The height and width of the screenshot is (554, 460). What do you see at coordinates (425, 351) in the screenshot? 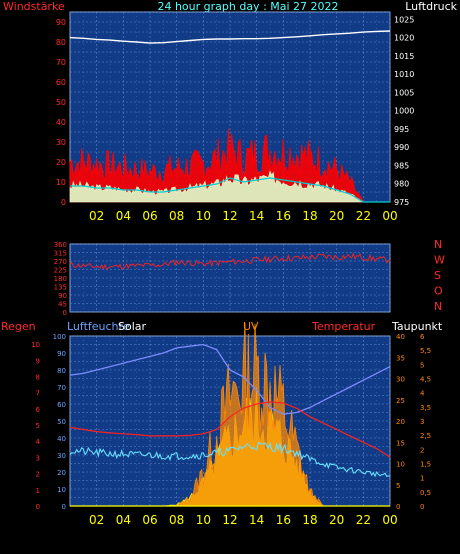
I see `uv-y-tick-label: 5,5` at bounding box center [425, 351].